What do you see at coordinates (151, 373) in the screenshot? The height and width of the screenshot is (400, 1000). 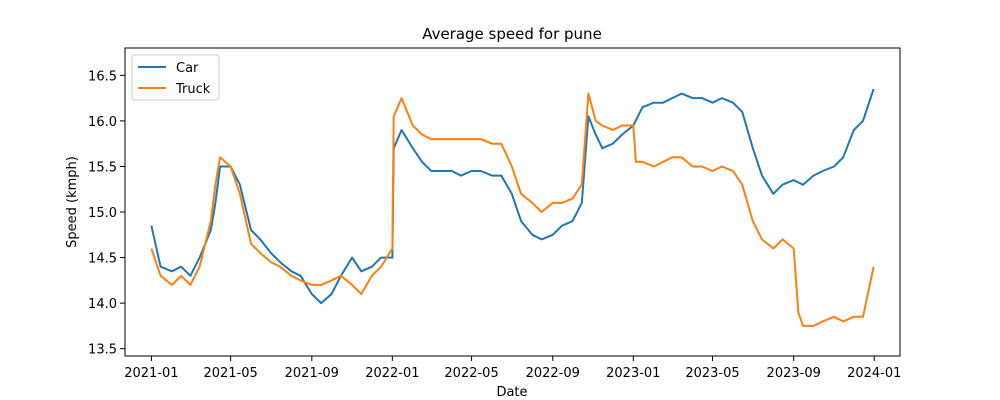 I see `x-tick-label: 2021-01` at bounding box center [151, 373].